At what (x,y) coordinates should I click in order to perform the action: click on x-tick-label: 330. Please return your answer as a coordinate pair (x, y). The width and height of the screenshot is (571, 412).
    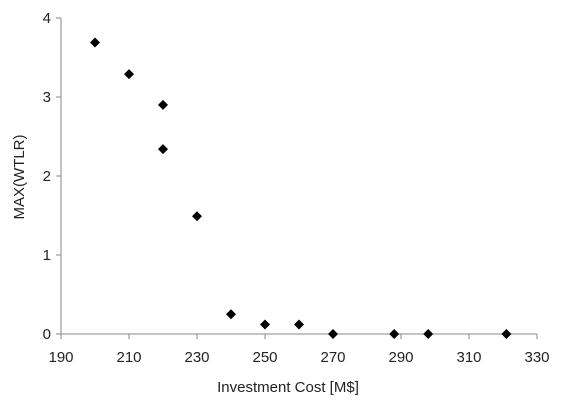
    Looking at the image, I should click on (536, 357).